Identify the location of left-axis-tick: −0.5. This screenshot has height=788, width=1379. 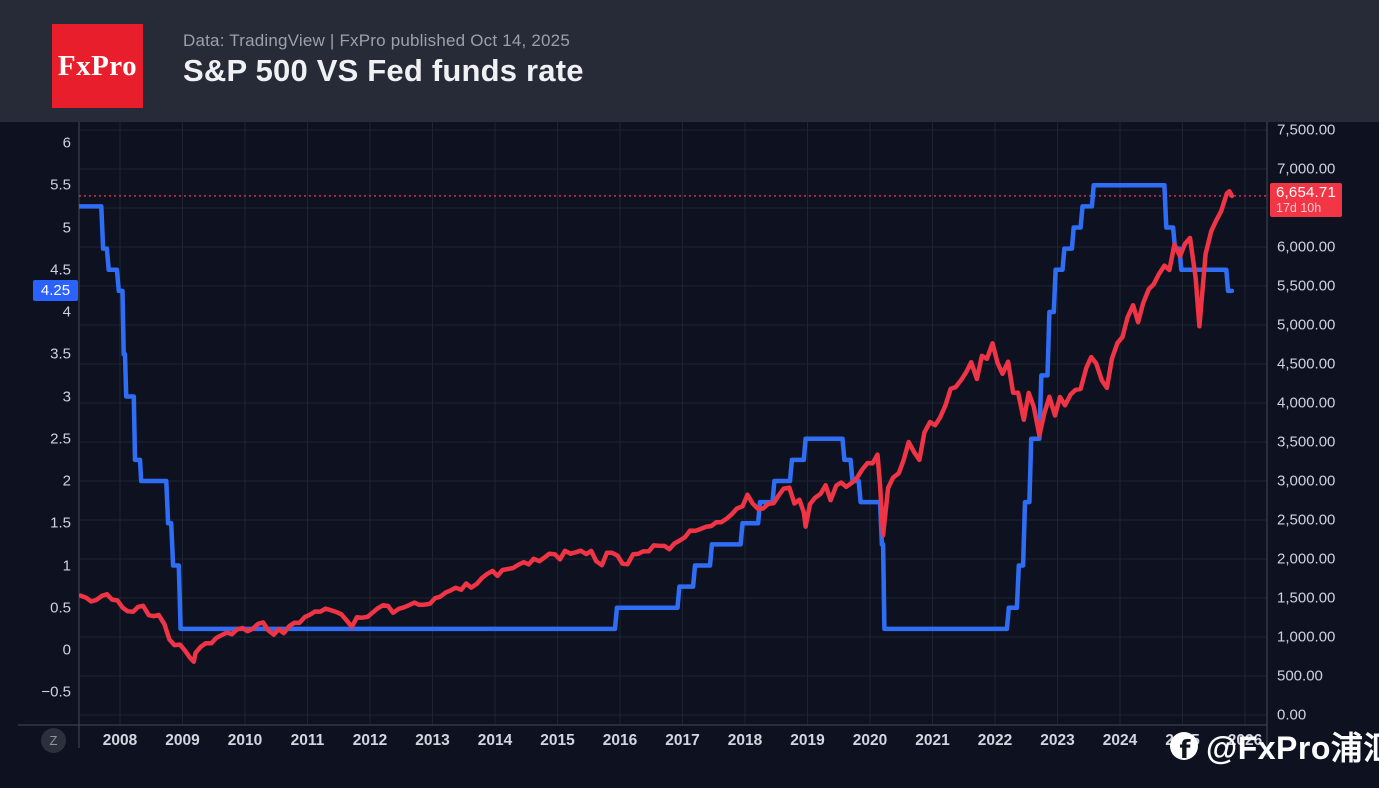
(56, 692).